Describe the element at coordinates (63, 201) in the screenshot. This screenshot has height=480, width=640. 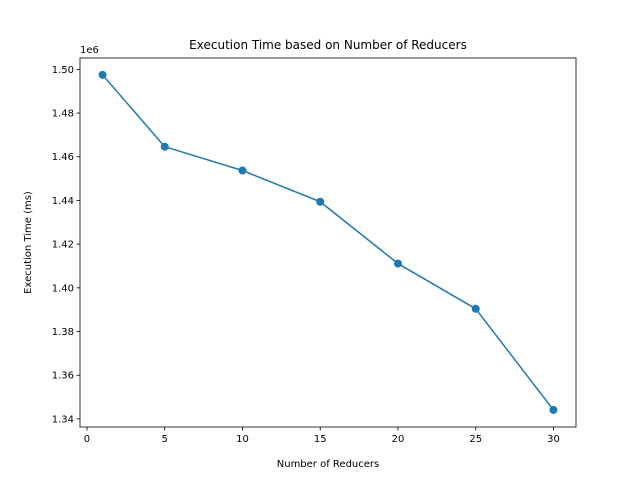
I see `y-tick-label: 1.44` at that location.